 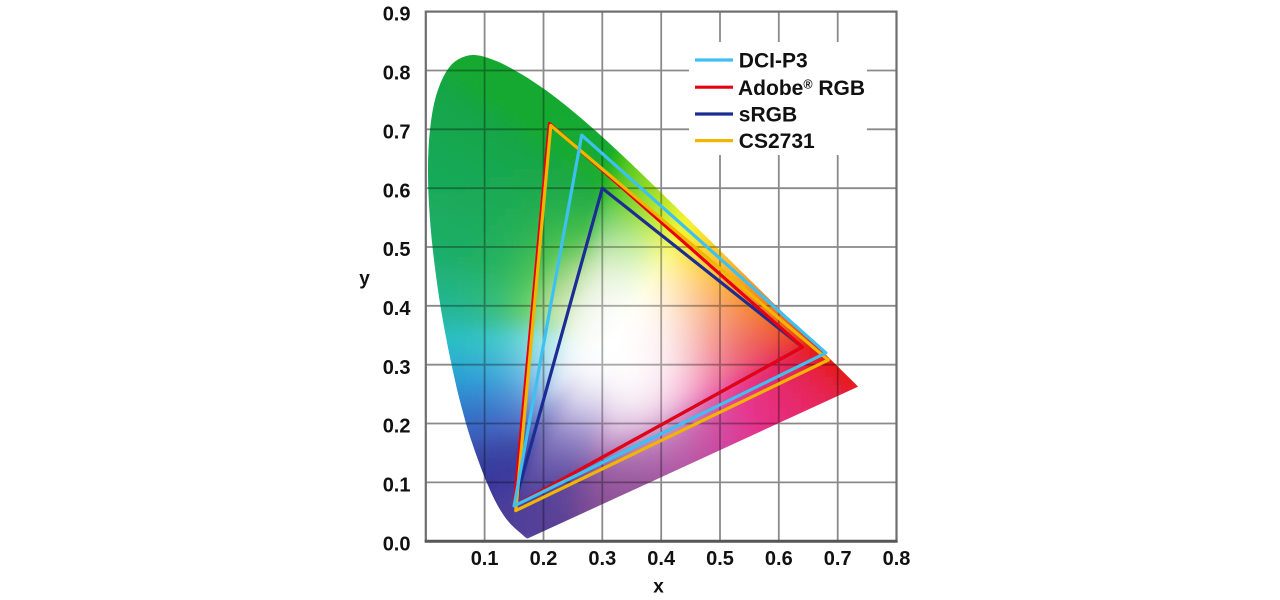 What do you see at coordinates (397, 544) in the screenshot?
I see `svg-text: 0.0` at bounding box center [397, 544].